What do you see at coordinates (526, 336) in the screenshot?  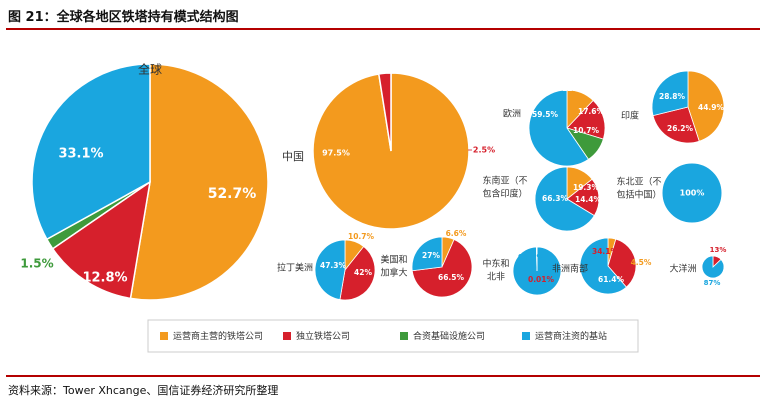 I see `legend-swatch-injected` at bounding box center [526, 336].